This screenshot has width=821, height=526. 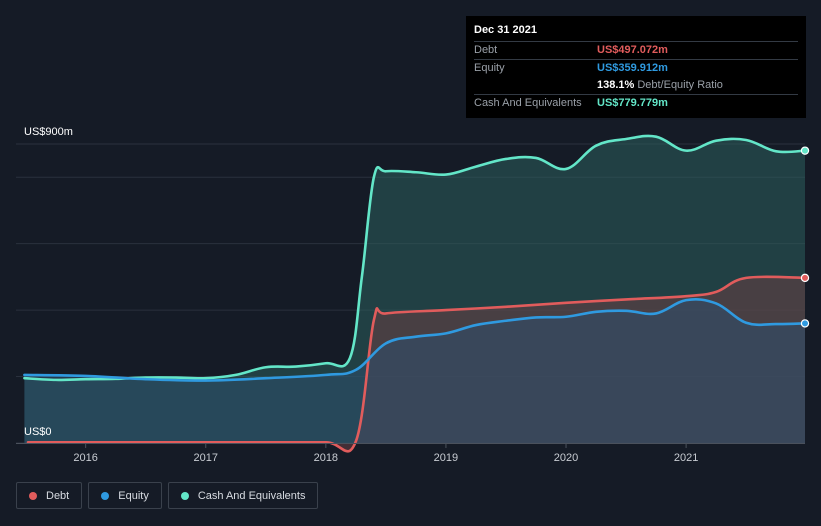 What do you see at coordinates (632, 50) in the screenshot?
I see `tooltip-debt-value: US$497.072m` at bounding box center [632, 50].